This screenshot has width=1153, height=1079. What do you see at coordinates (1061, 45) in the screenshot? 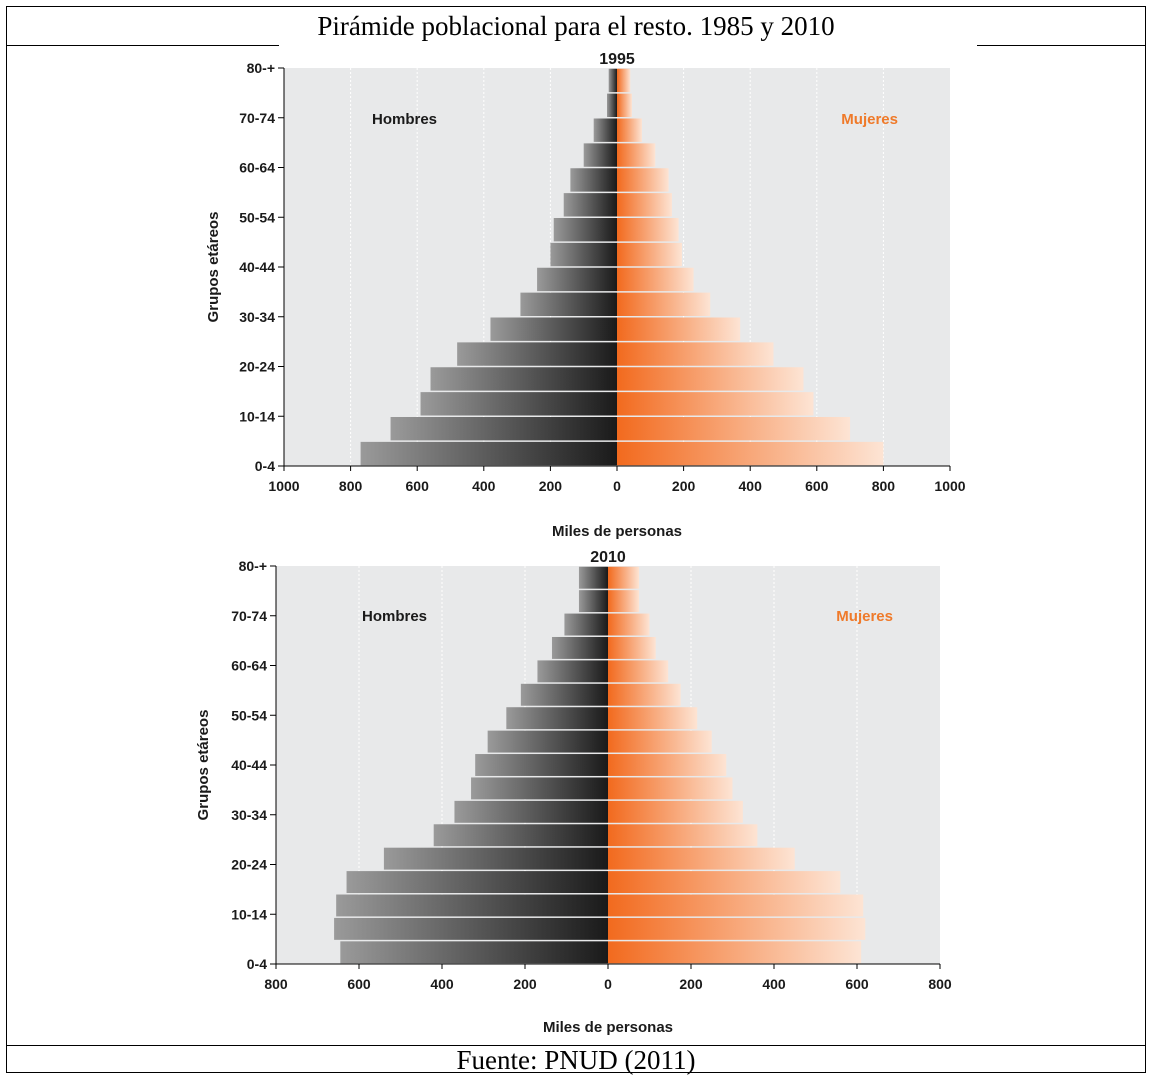
I see `title-rule-right` at bounding box center [1061, 45].